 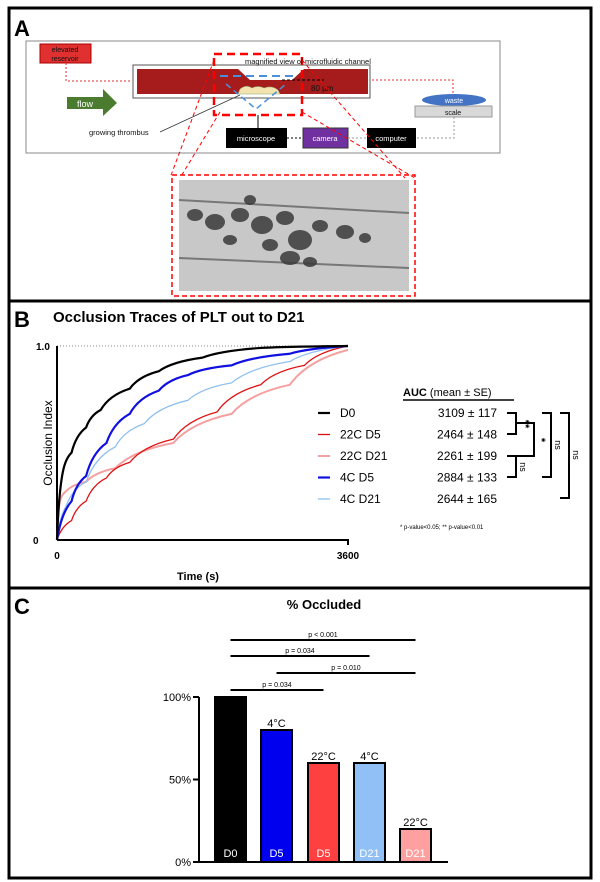 What do you see at coordinates (467, 413) in the screenshot?
I see `auc-value: 3109 ± 117` at bounding box center [467, 413].